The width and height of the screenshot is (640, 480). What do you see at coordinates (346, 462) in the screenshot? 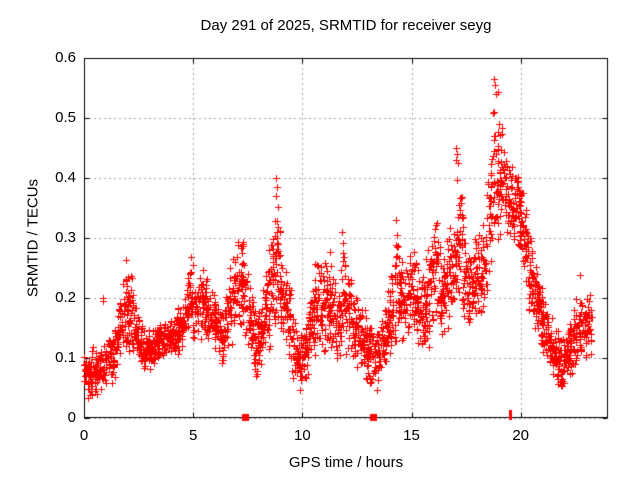
I see `x-axis-label: GPS time / hours` at bounding box center [346, 462].